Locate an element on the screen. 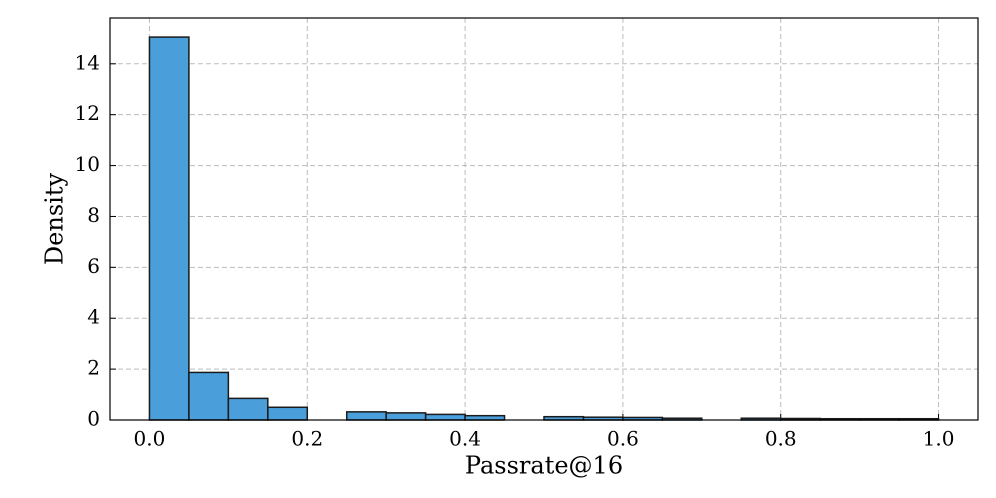 This screenshot has height=498, width=996. y-tick-label: 14 is located at coordinates (87, 62).